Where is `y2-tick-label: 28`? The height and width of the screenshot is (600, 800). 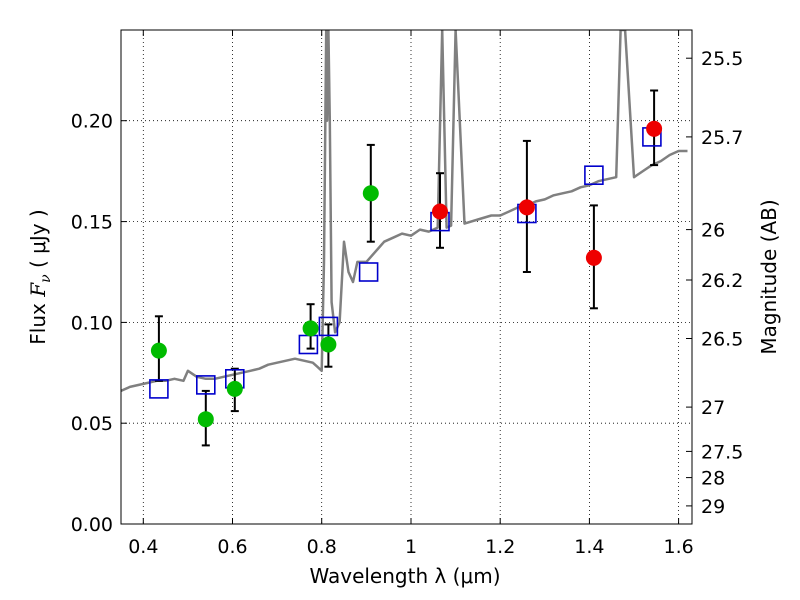
y2-tick-label: 28 is located at coordinates (713, 479).